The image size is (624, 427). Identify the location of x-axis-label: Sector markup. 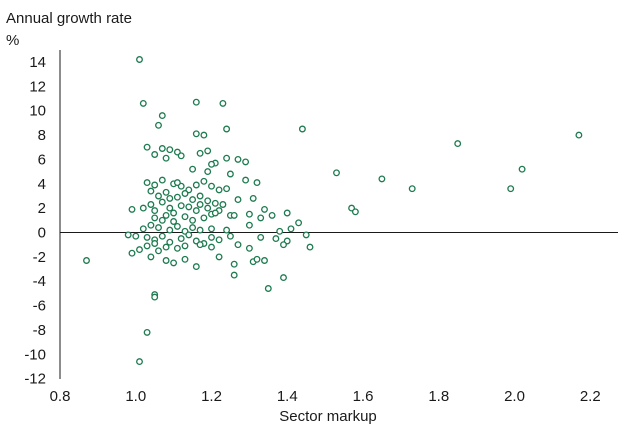
(328, 416).